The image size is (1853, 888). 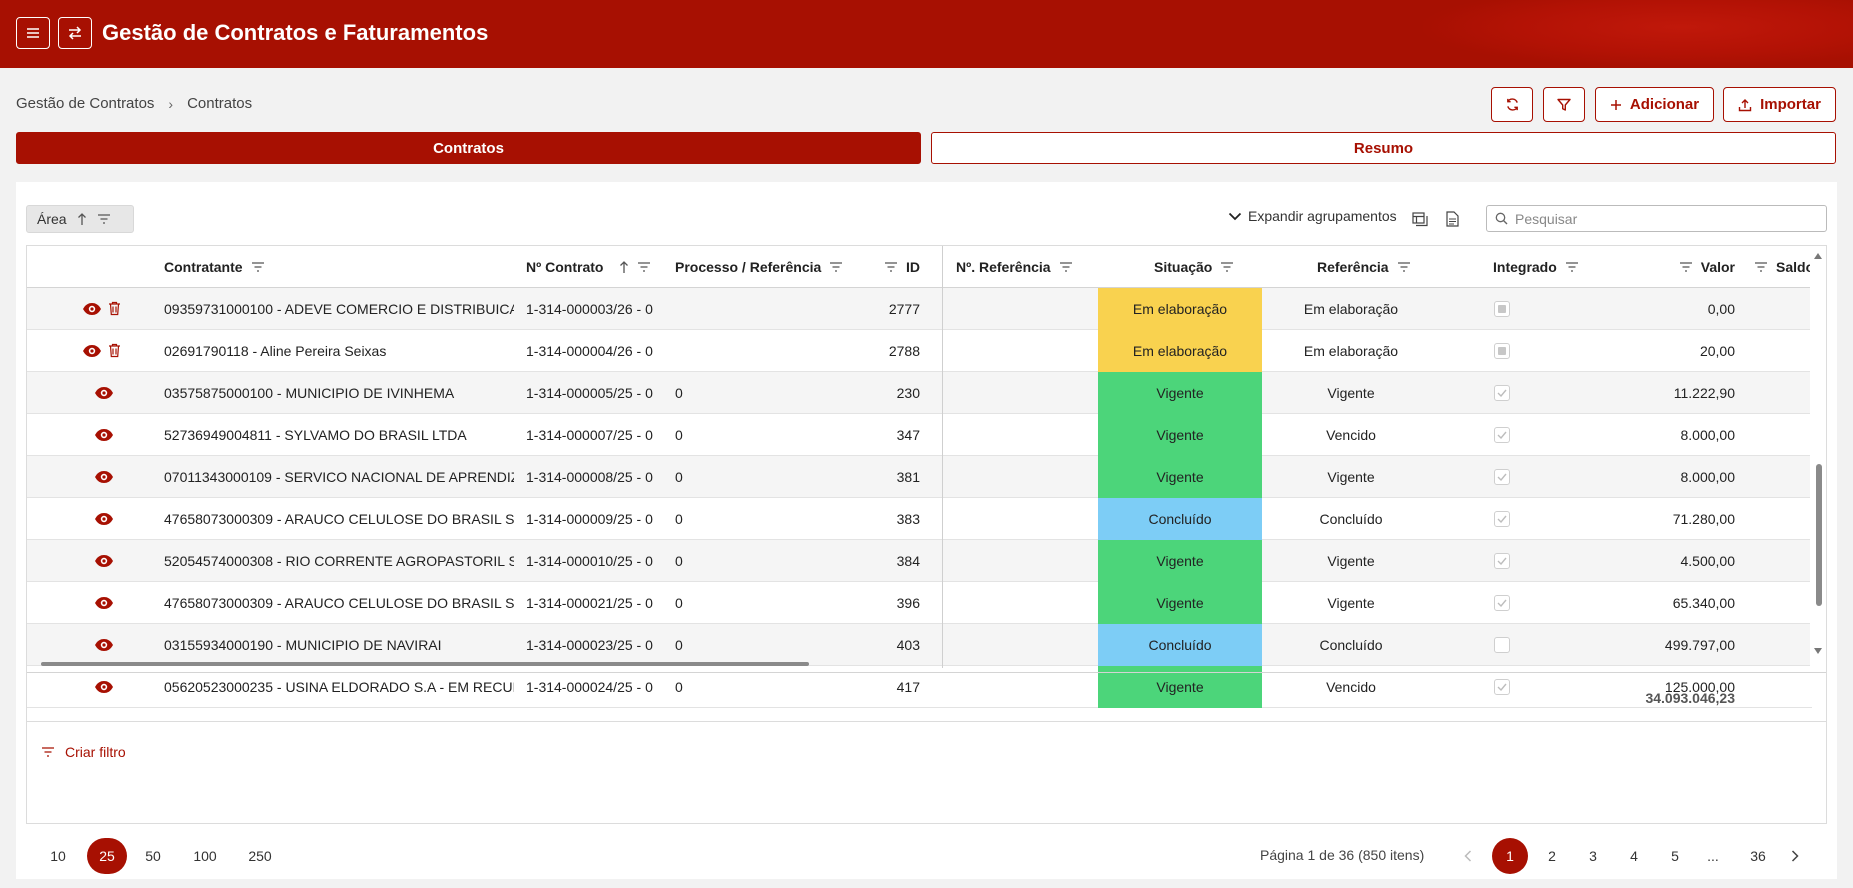 I want to click on filter-button, so click(x=1564, y=104).